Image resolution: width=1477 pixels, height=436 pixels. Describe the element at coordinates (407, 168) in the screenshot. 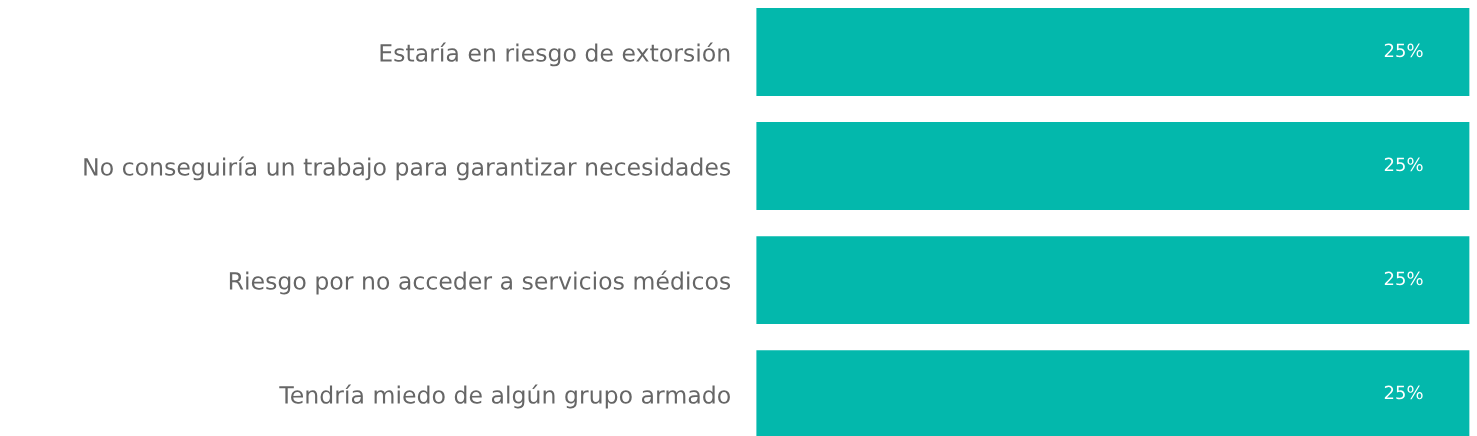

I see `y-tick-label: No conseguiría un trabajo para garantizar necesidades` at that location.